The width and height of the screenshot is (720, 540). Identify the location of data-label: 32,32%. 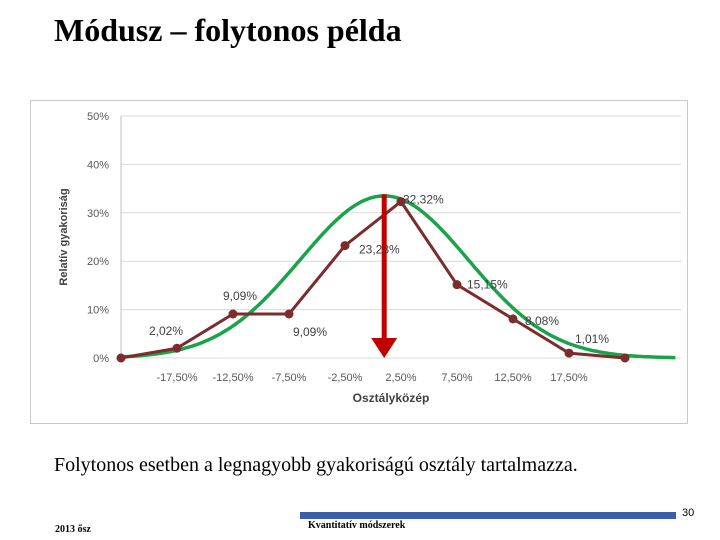
(423, 200).